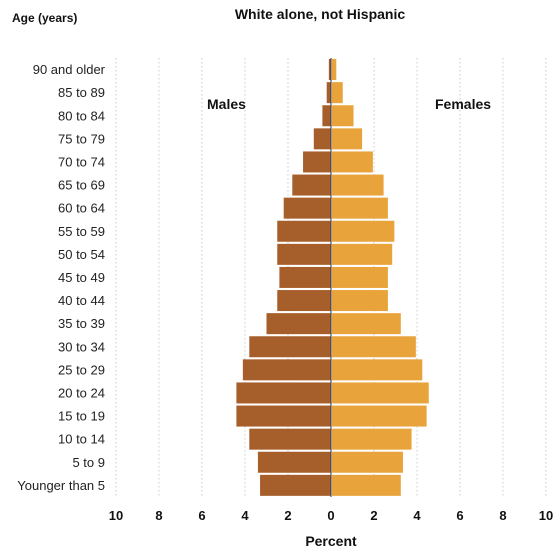  What do you see at coordinates (81, 300) in the screenshot?
I see `category-label: 40 to 44` at bounding box center [81, 300].